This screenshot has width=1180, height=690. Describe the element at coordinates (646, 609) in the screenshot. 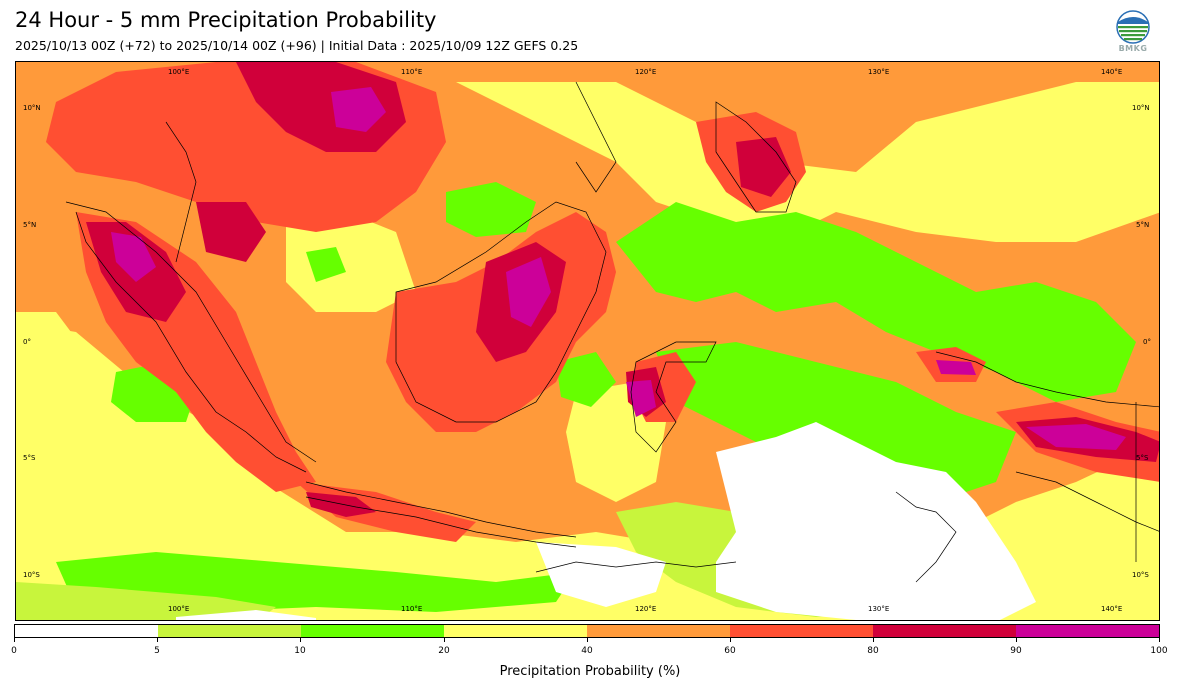

I see `lon-label-bottom: 120°E` at that location.